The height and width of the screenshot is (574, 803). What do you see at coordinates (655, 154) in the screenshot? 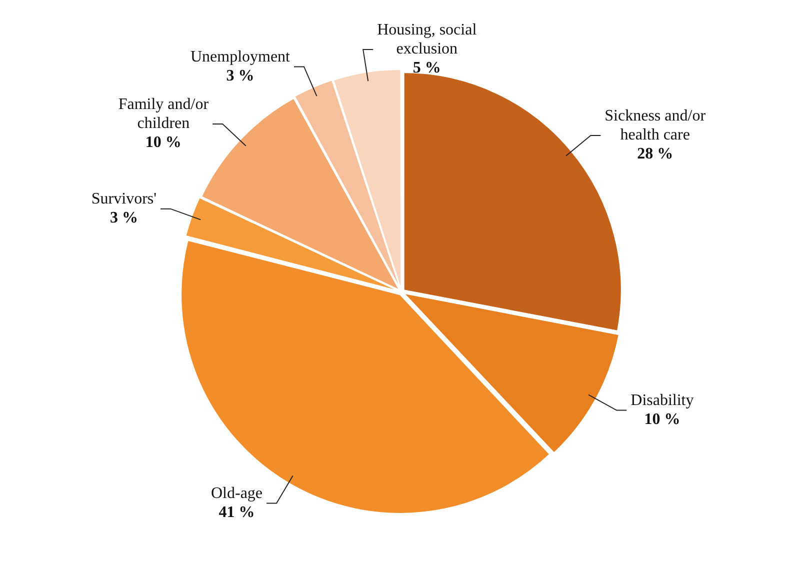
I see `data-label: 28 %` at bounding box center [655, 154].